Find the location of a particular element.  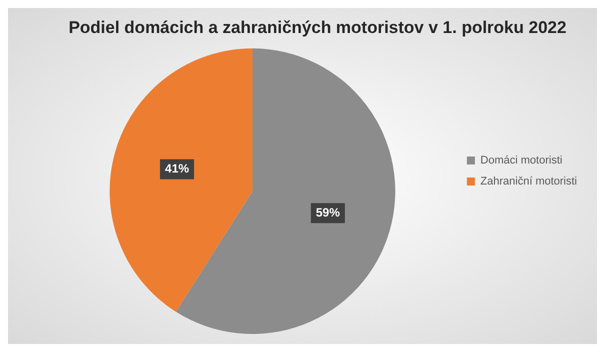

chart-title: Podiel domácich a zahraničných motoristov v 1. polroku 2022 is located at coordinates (317, 27).